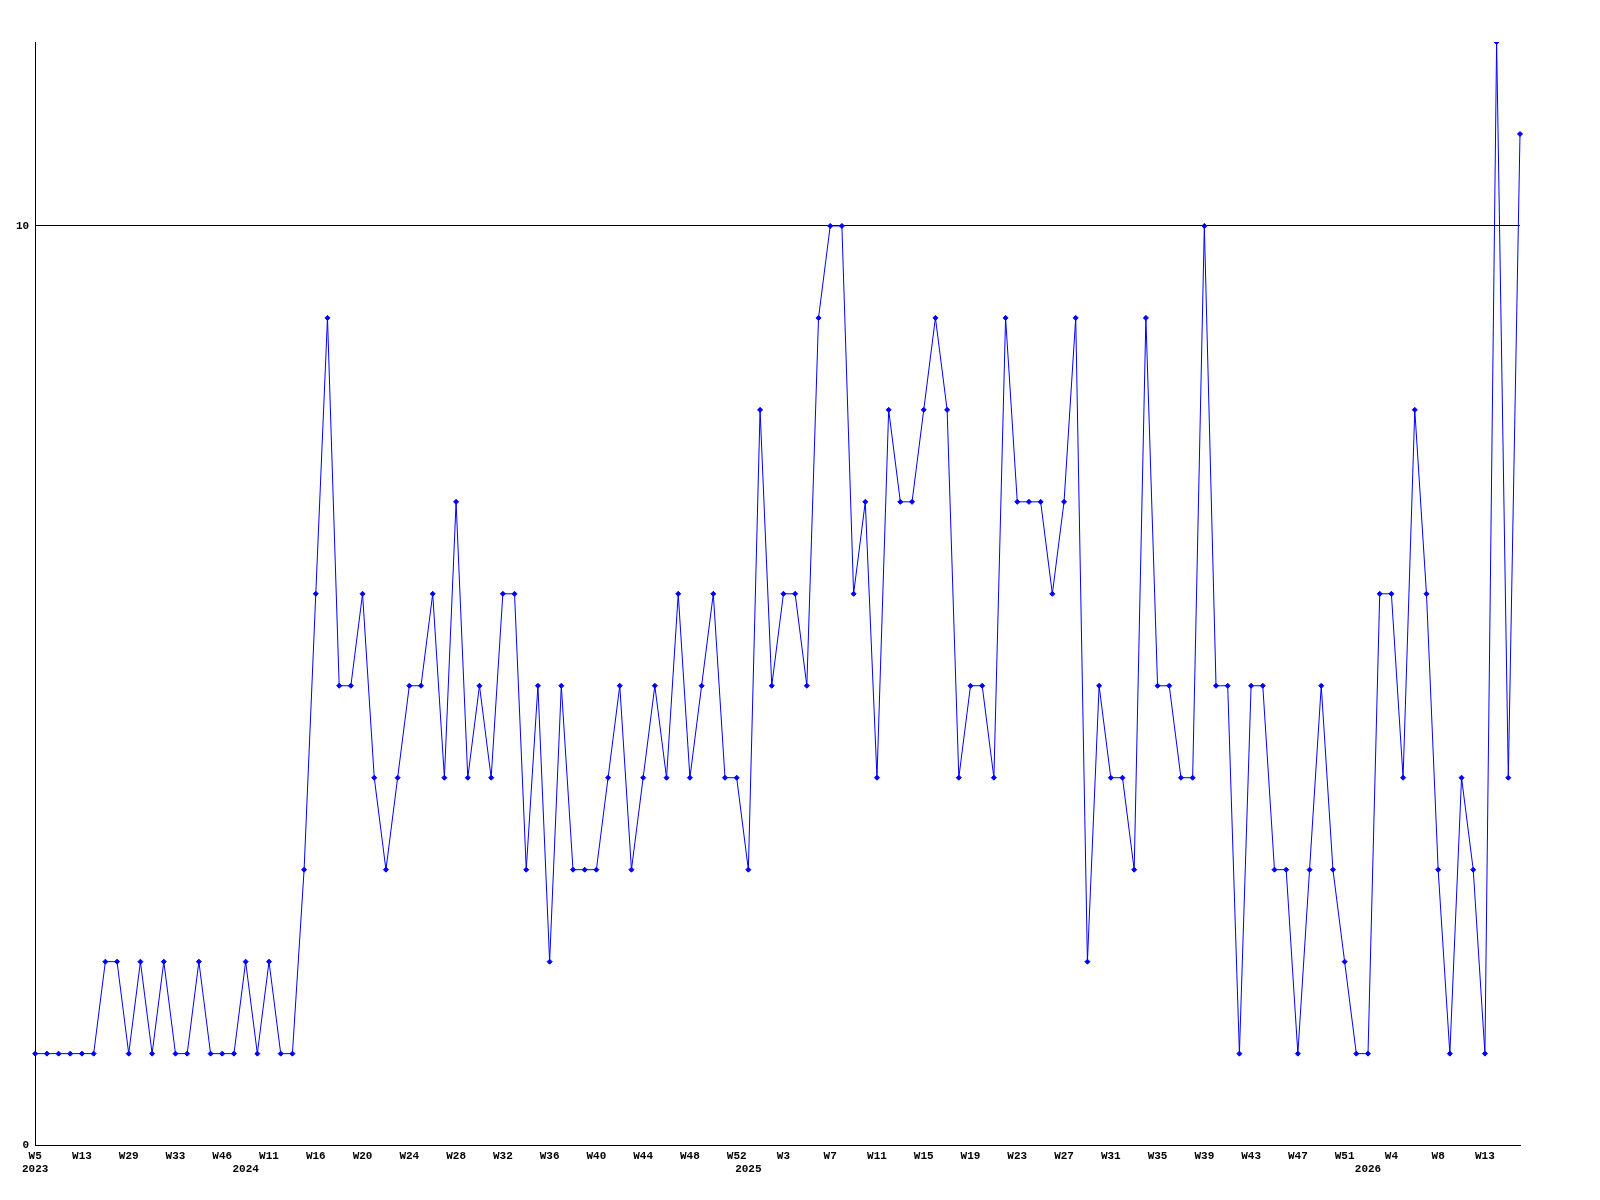 This screenshot has height=1200, width=1600. What do you see at coordinates (502, 1155) in the screenshot?
I see `x-tick-label: W32` at bounding box center [502, 1155].